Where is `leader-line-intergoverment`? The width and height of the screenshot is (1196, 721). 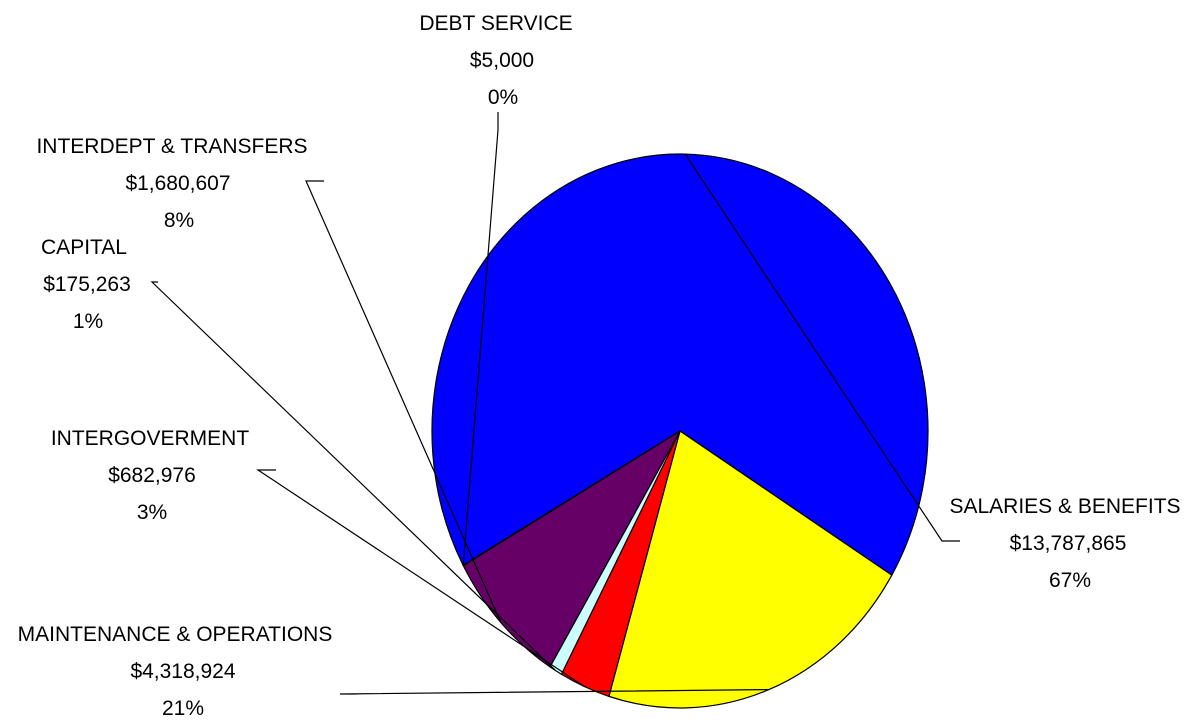
leader-line-intergoverment is located at coordinates (421, 578).